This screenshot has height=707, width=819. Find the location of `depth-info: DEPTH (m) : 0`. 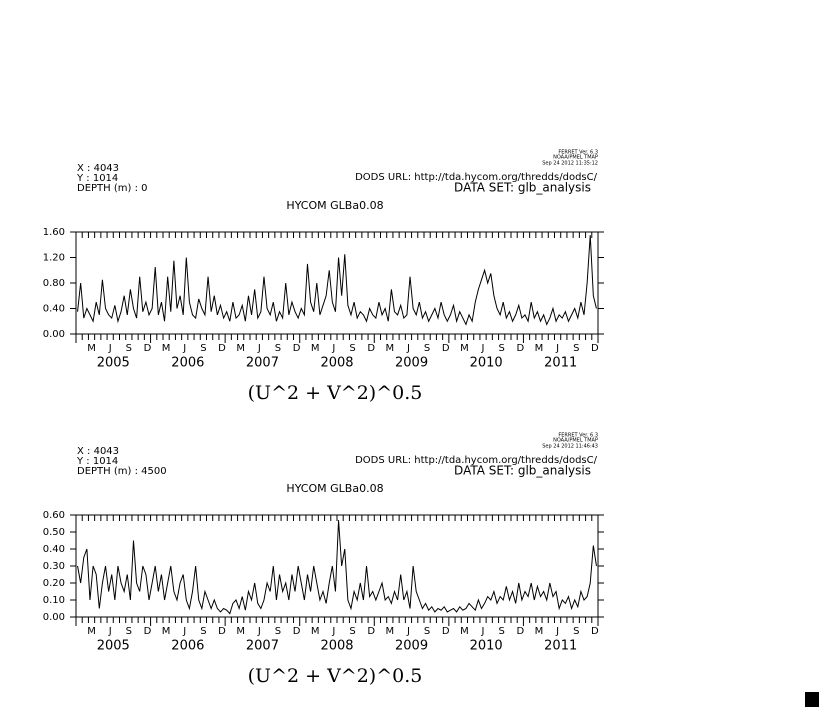

depth-info: DEPTH (m) : 0 is located at coordinates (112, 188).